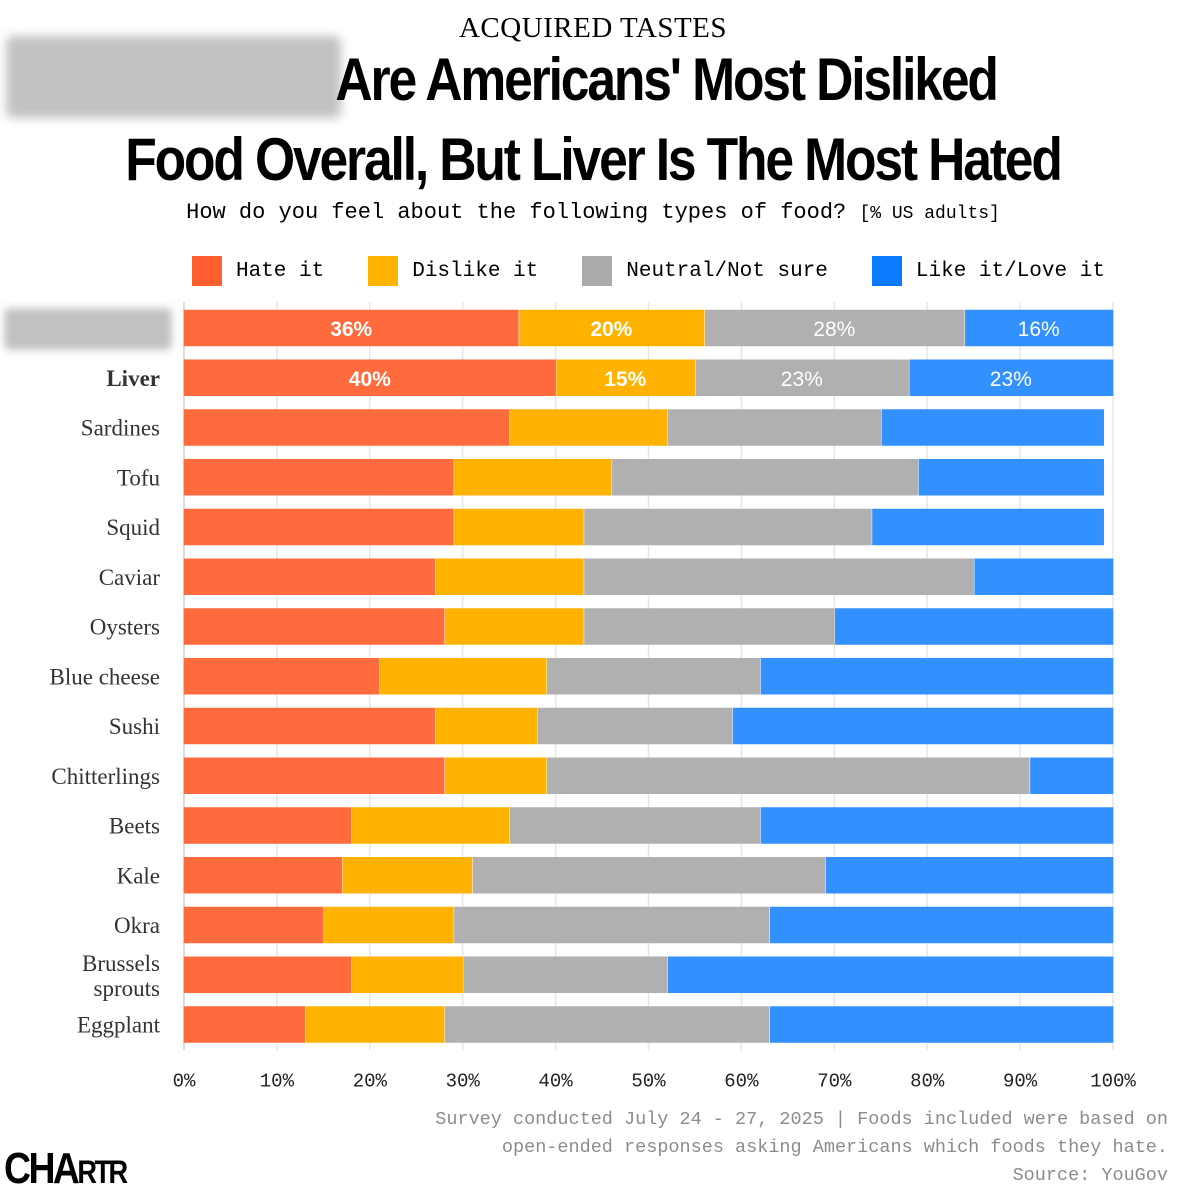 This screenshot has height=1198, width=1186. Describe the element at coordinates (184, 1082) in the screenshot. I see `x-tick-label: 0%` at that location.